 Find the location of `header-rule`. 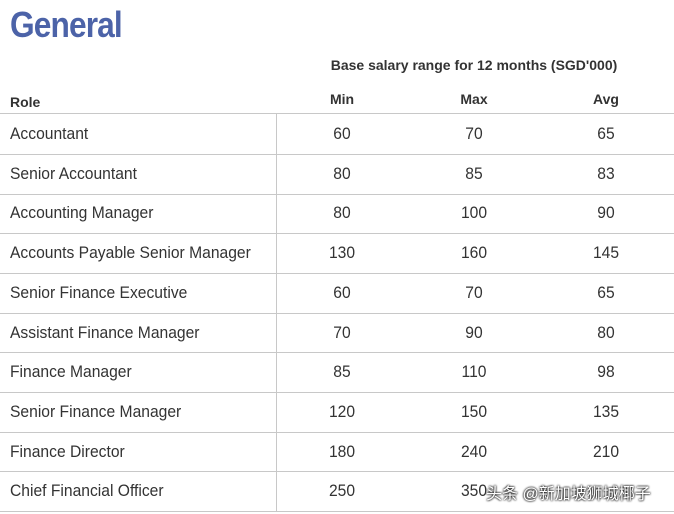

header-rule is located at coordinates (337, 113).